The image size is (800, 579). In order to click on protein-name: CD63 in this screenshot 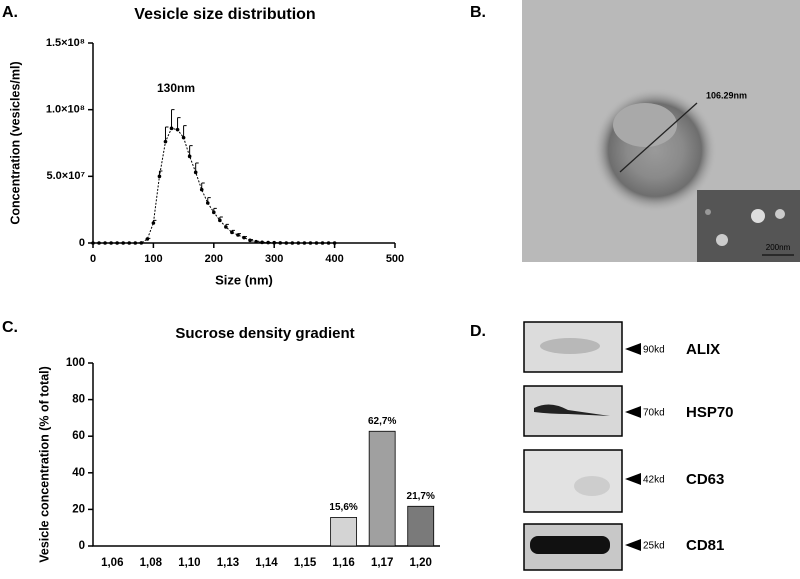, I will do `click(705, 479)`.